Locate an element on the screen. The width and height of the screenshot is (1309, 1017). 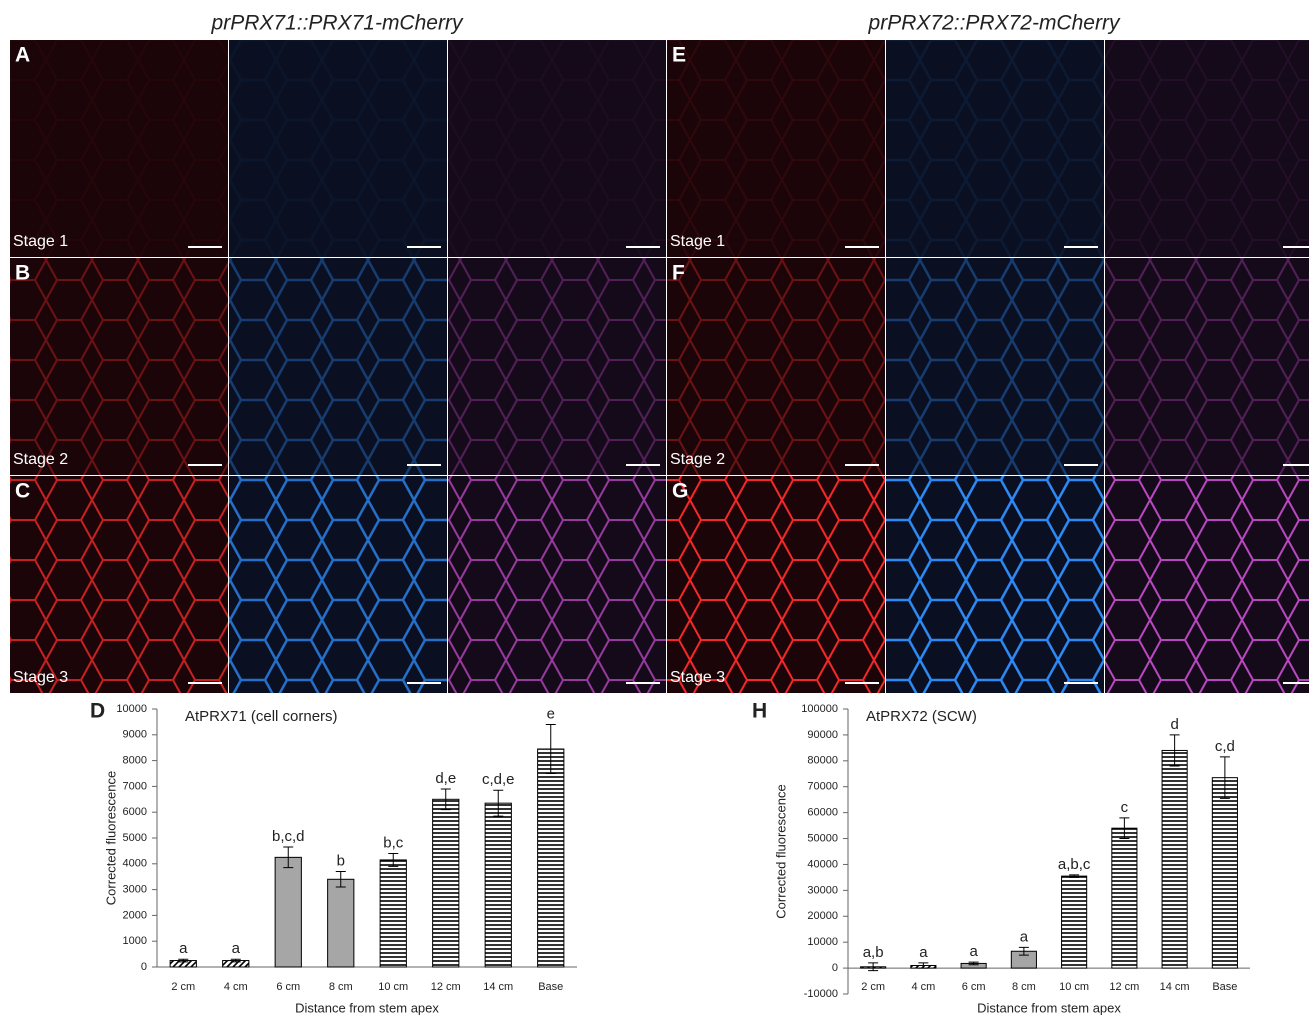
x-tick-label: 12 cm is located at coordinates (1124, 987).